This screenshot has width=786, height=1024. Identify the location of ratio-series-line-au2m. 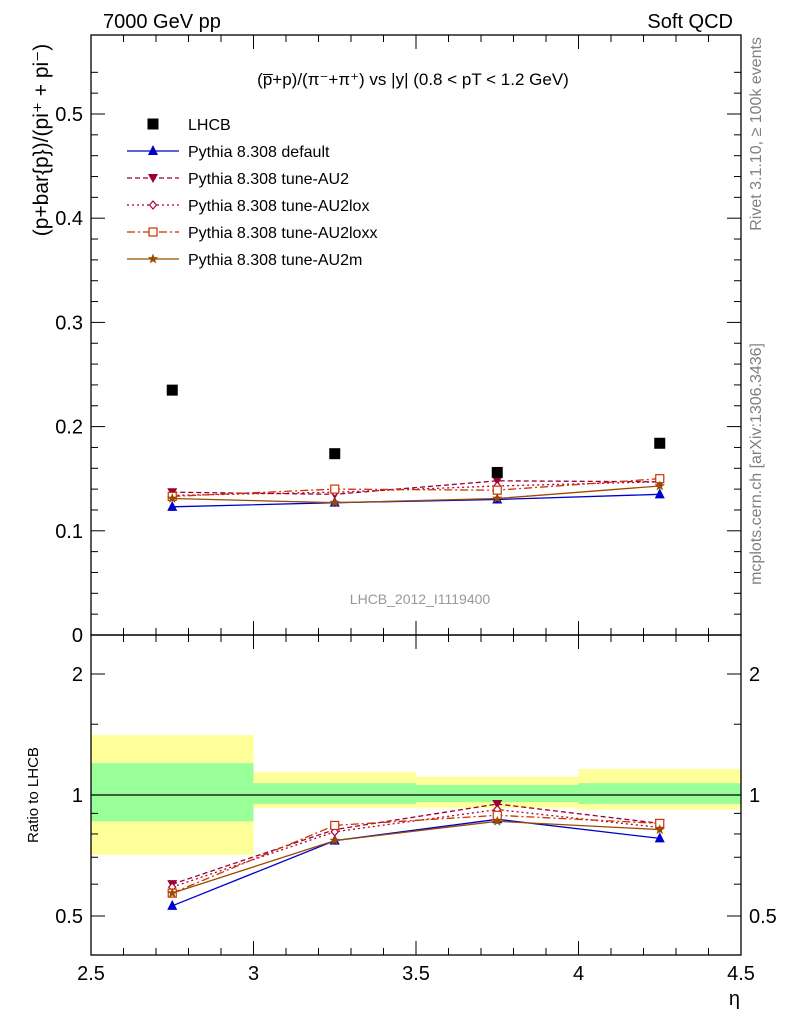
(416, 857).